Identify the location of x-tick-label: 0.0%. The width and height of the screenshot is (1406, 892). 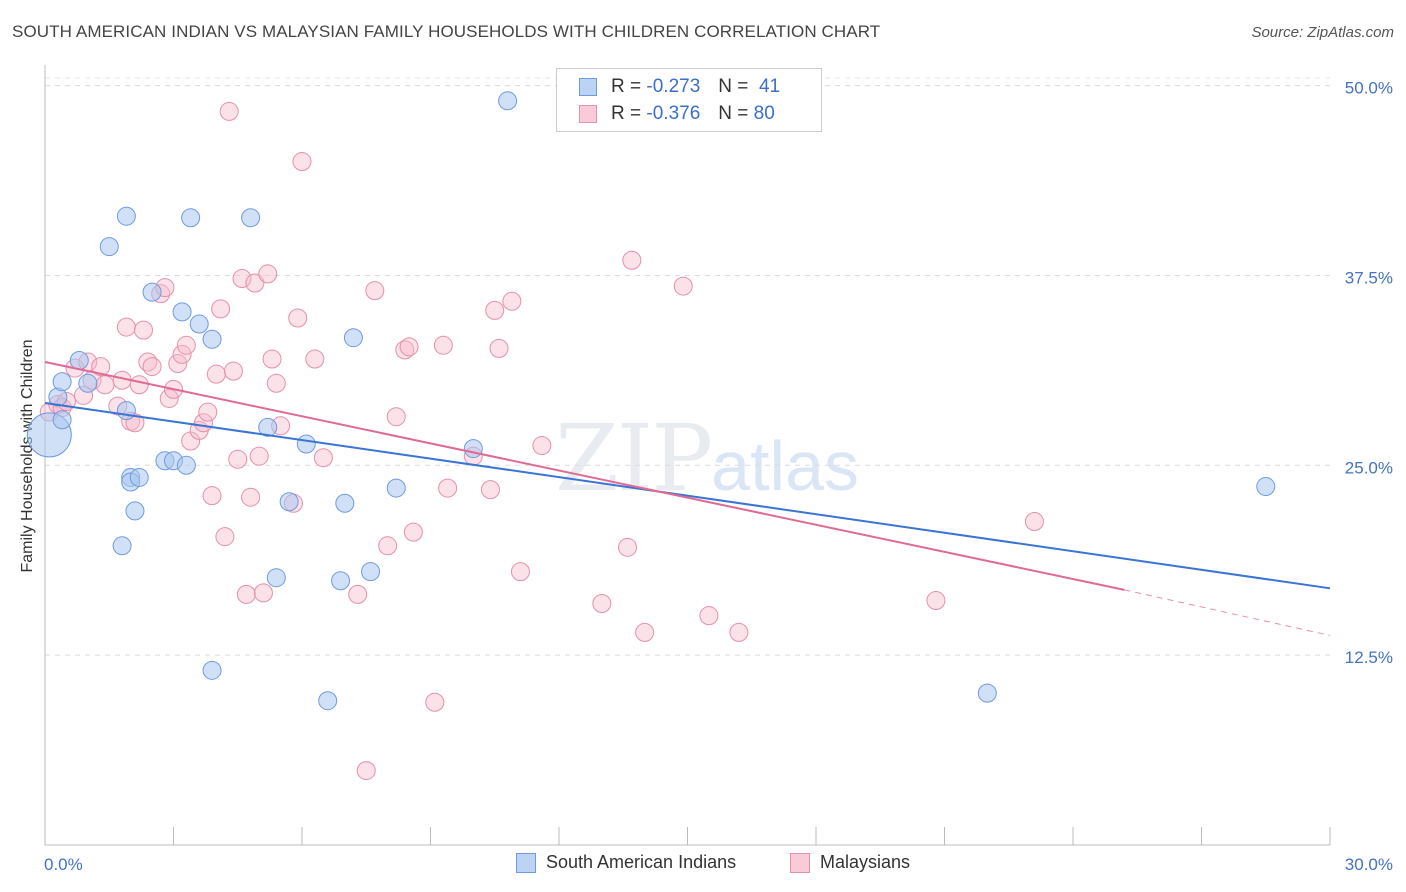
(63, 864).